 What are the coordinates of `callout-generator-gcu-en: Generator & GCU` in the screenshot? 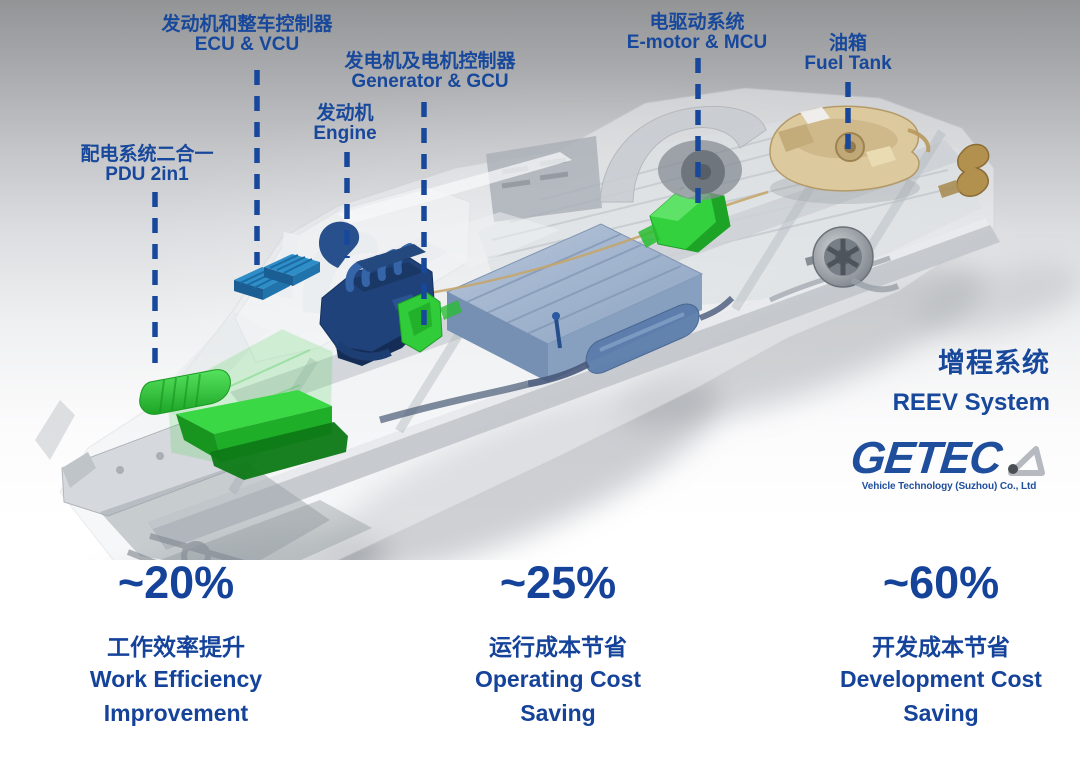 It's located at (430, 81).